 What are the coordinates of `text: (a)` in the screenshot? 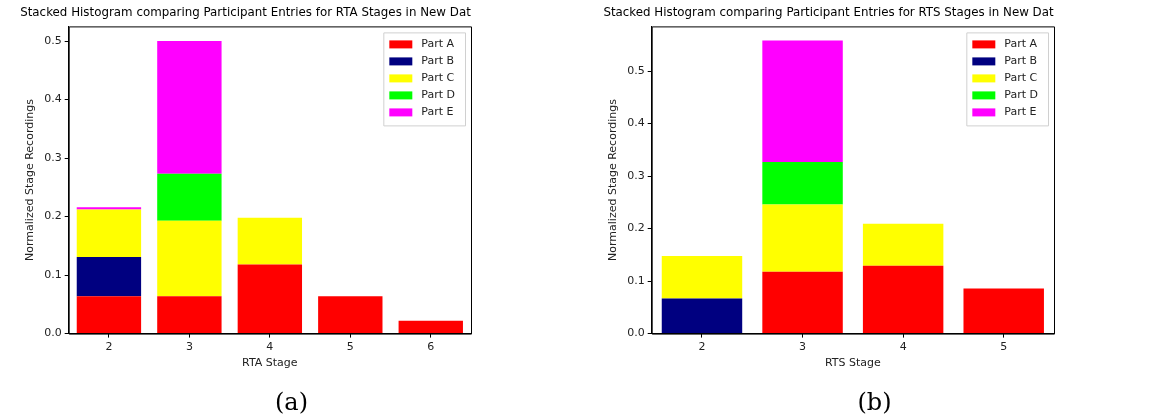 It's located at (291, 402).